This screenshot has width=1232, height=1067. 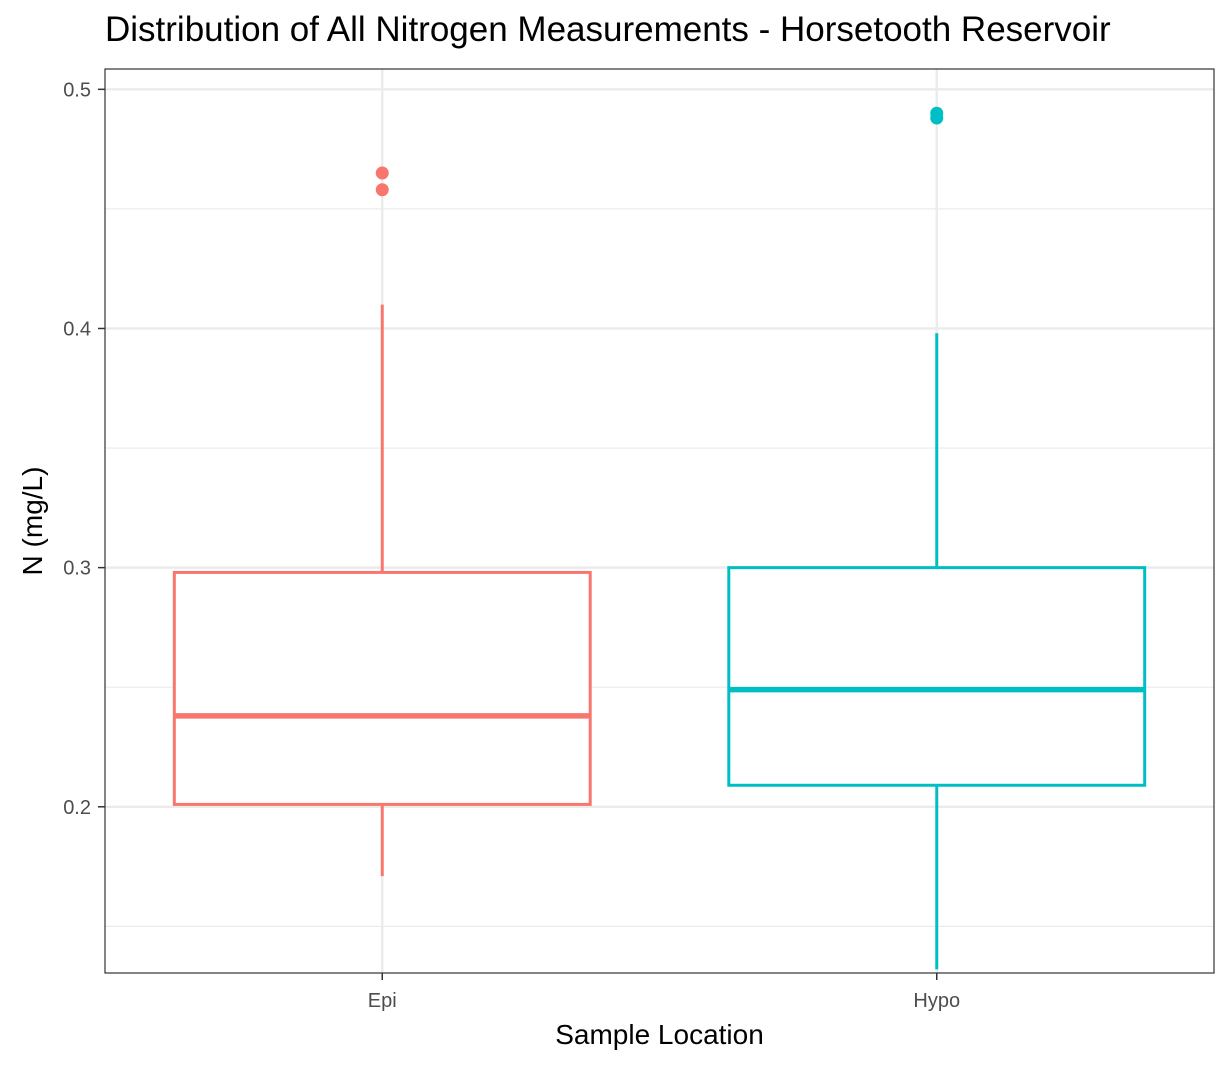 What do you see at coordinates (32, 521) in the screenshot?
I see `y-axis-title: N (mg/L)` at bounding box center [32, 521].